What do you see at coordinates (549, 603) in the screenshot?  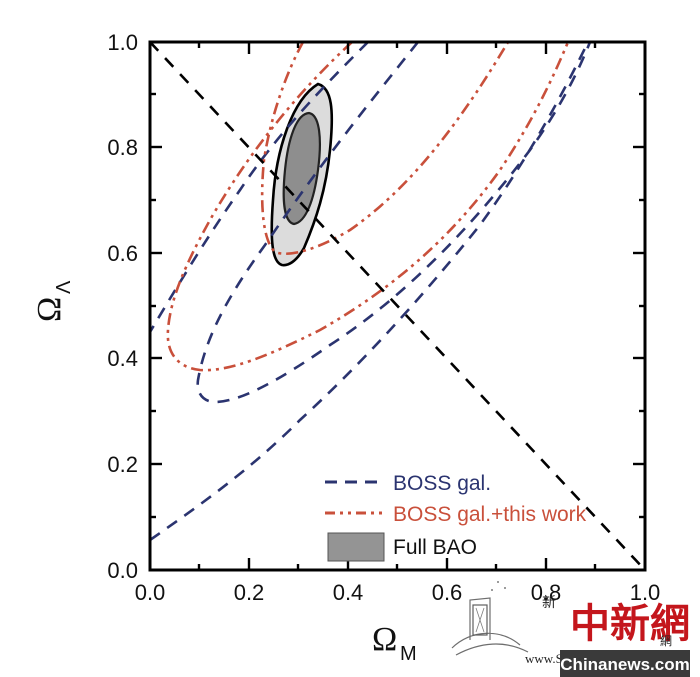 I see `watermark-cn-small: 新` at bounding box center [549, 603].